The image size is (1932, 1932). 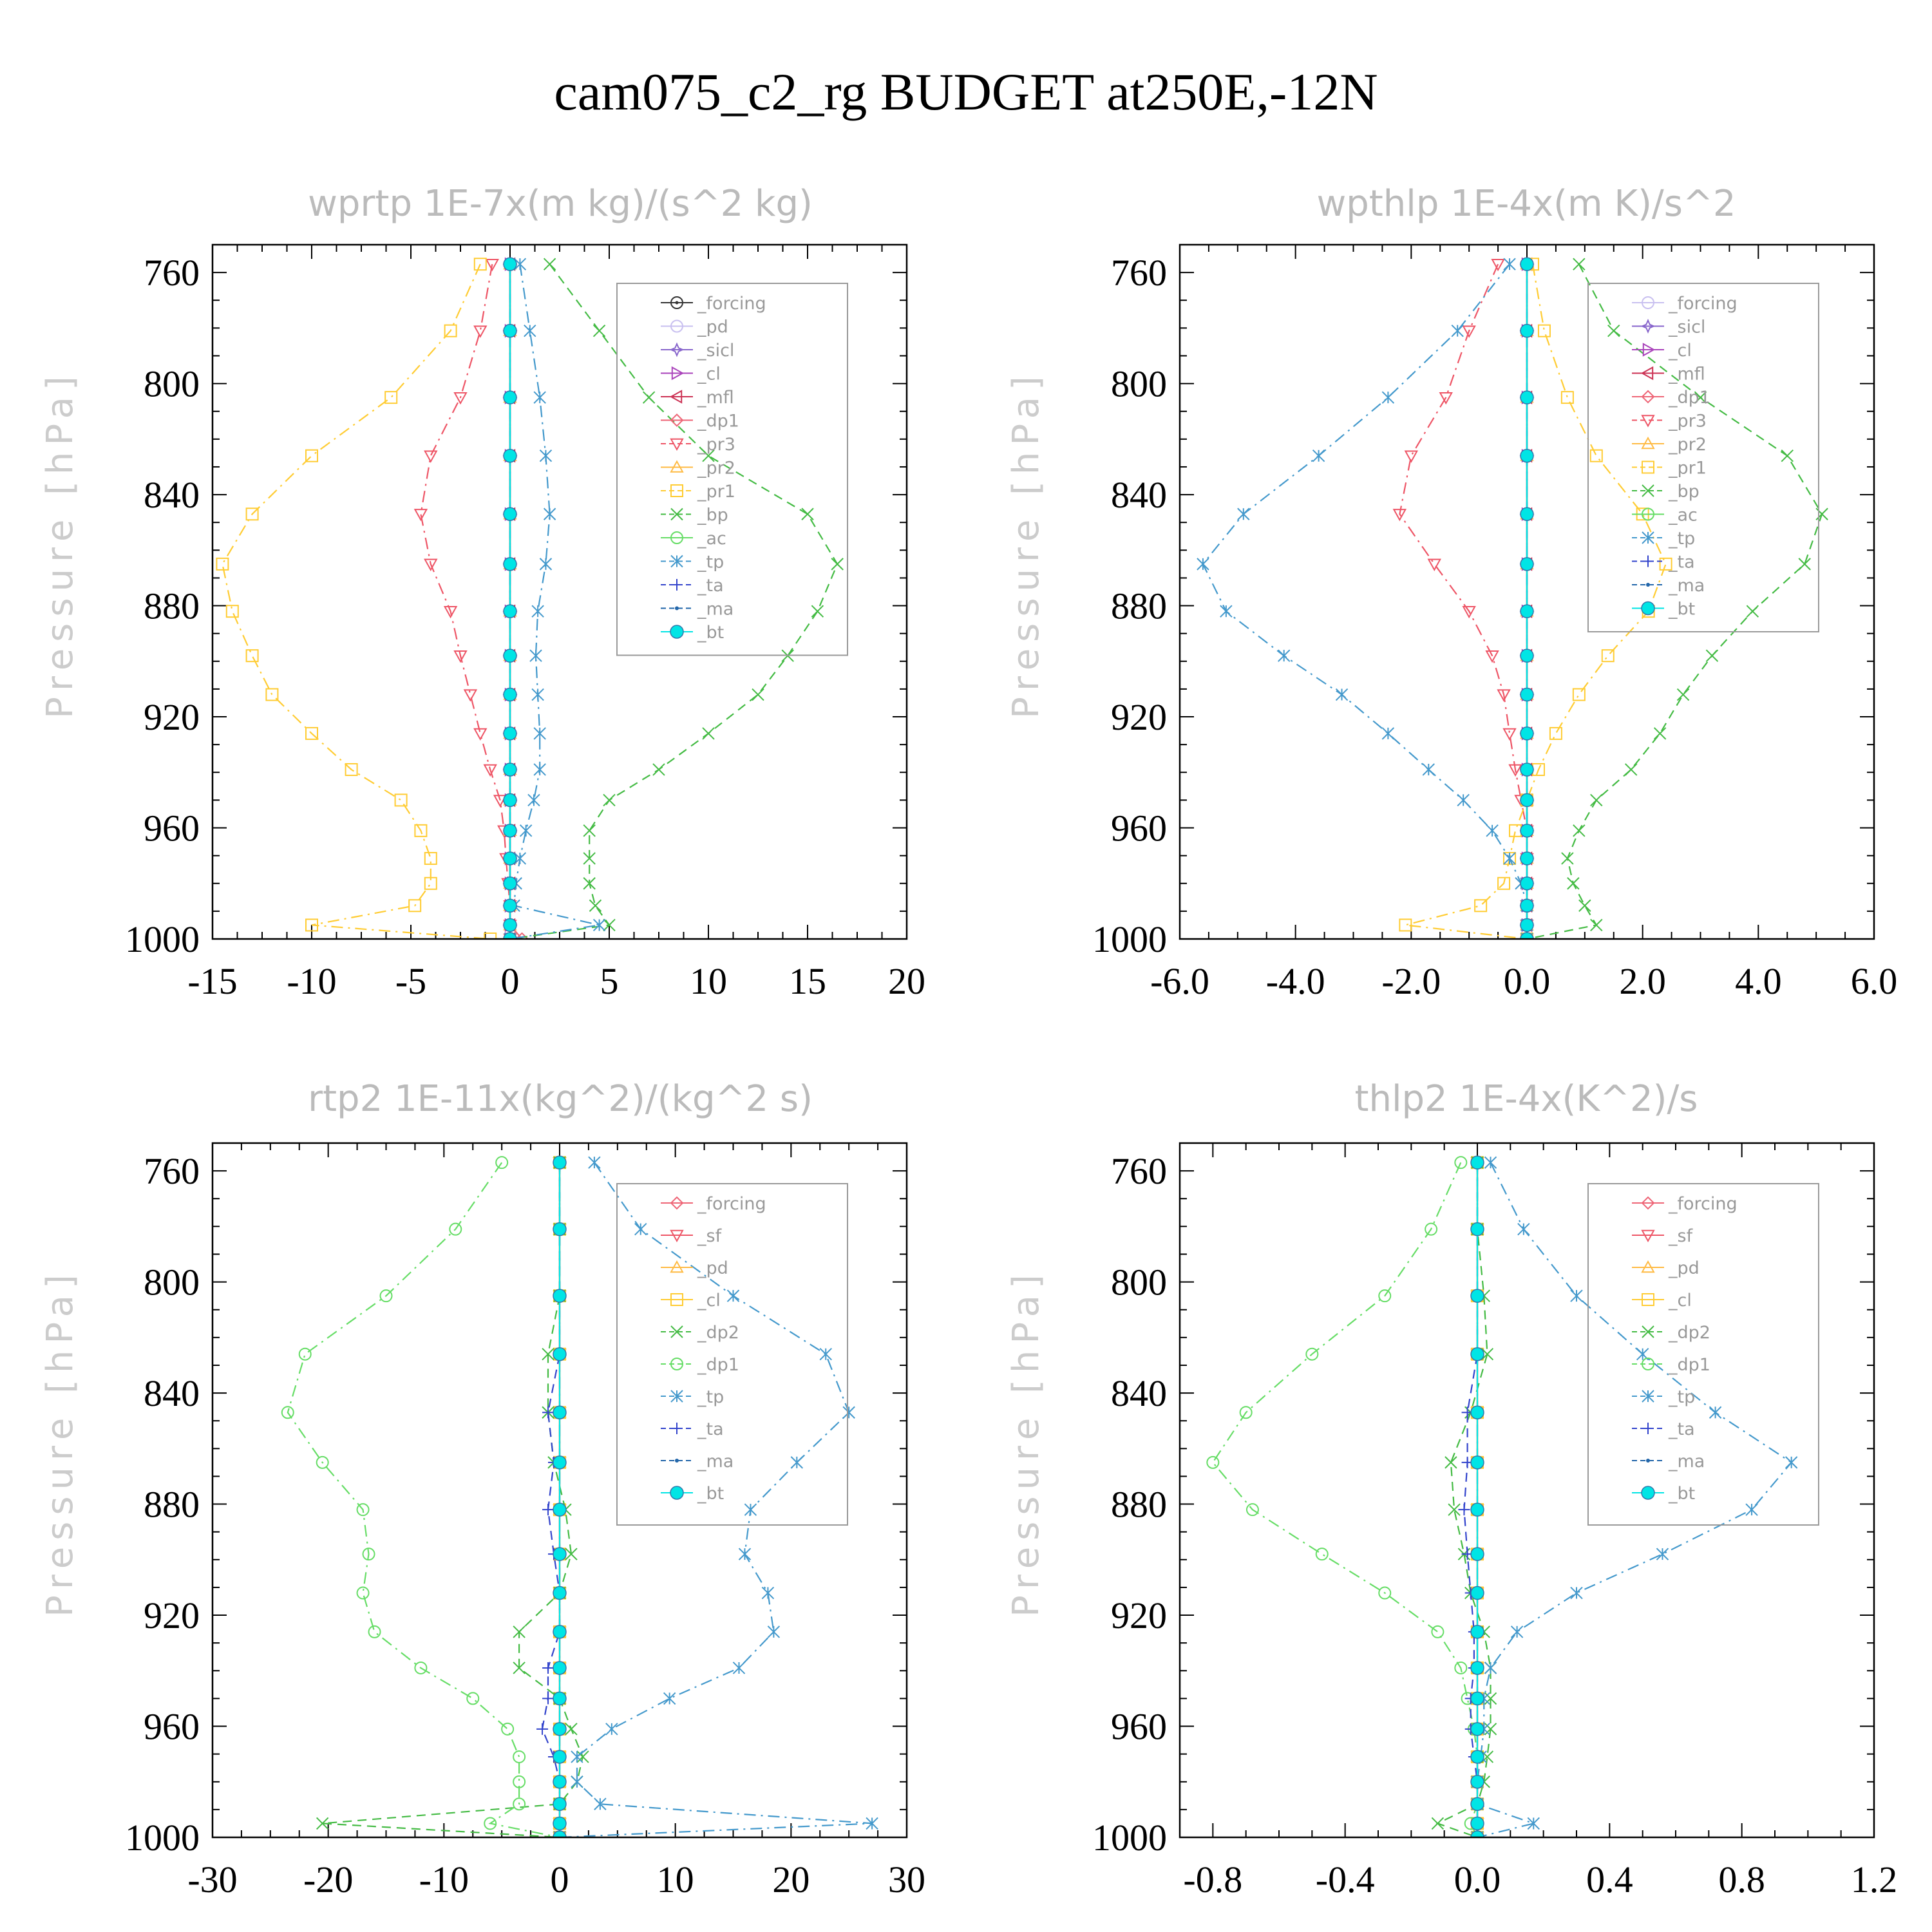 I want to click on legend-item: _bt, so click(x=1663, y=610).